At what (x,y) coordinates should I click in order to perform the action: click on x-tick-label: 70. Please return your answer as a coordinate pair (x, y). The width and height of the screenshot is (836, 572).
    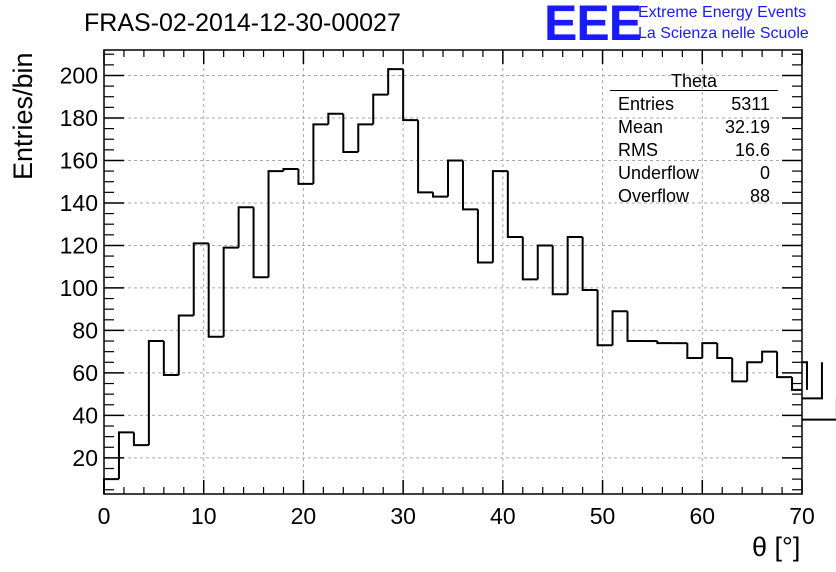
    Looking at the image, I should click on (802, 516).